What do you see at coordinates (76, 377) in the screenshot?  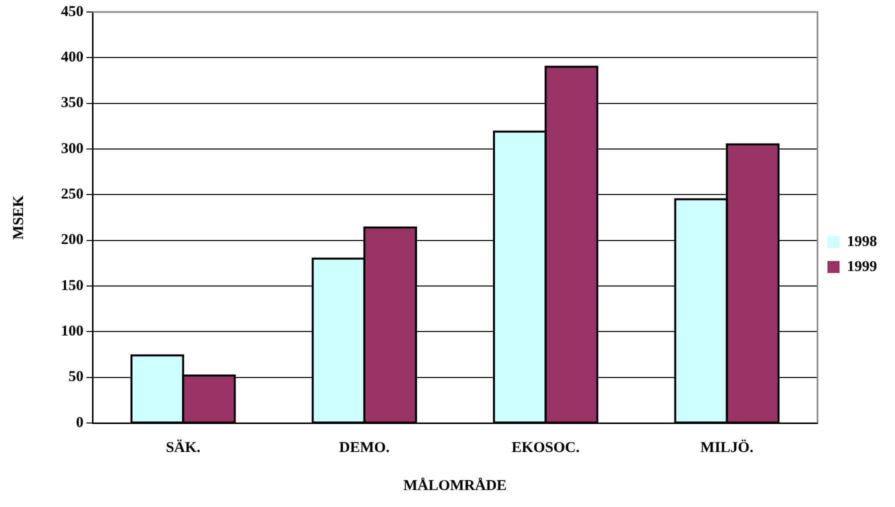 I see `y-tick-label: 50` at bounding box center [76, 377].